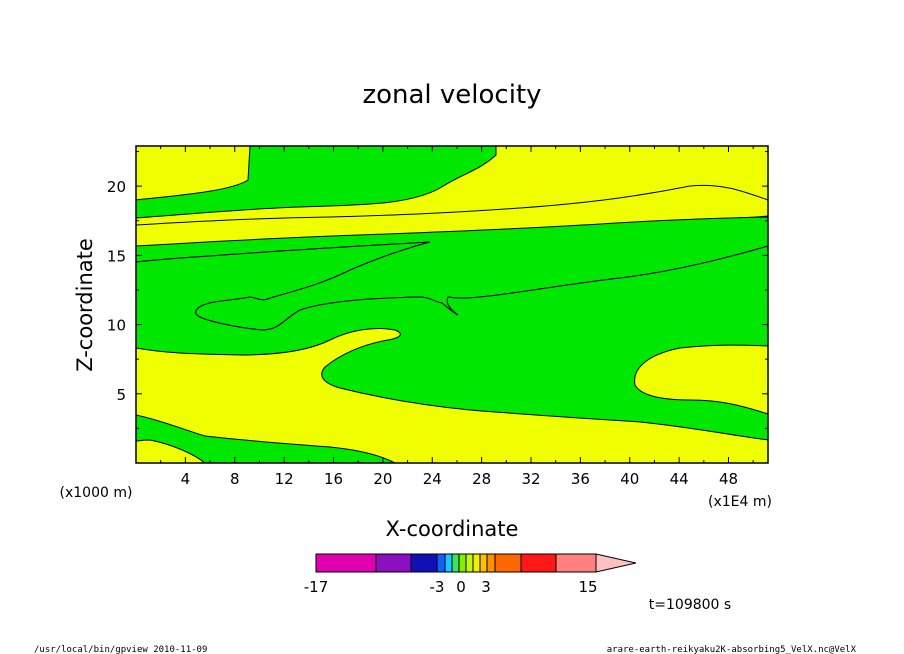 The height and width of the screenshot is (654, 904). I want to click on x-unit-left: (x1000 m), so click(96, 493).